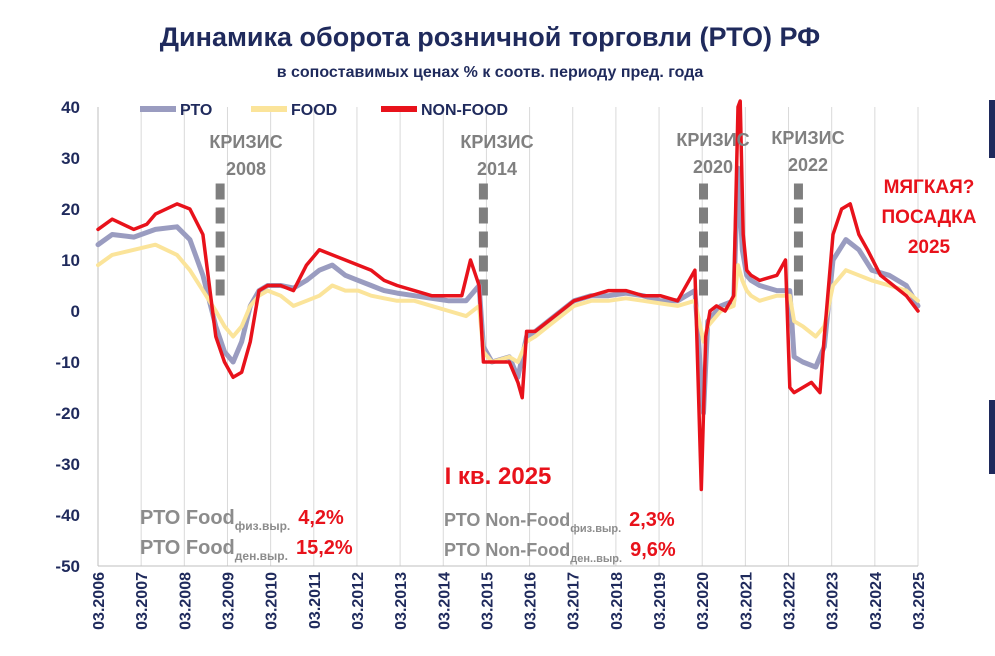 The width and height of the screenshot is (995, 656). Describe the element at coordinates (187, 548) in the screenshot. I see `food-money-label: РТО Food` at that location.